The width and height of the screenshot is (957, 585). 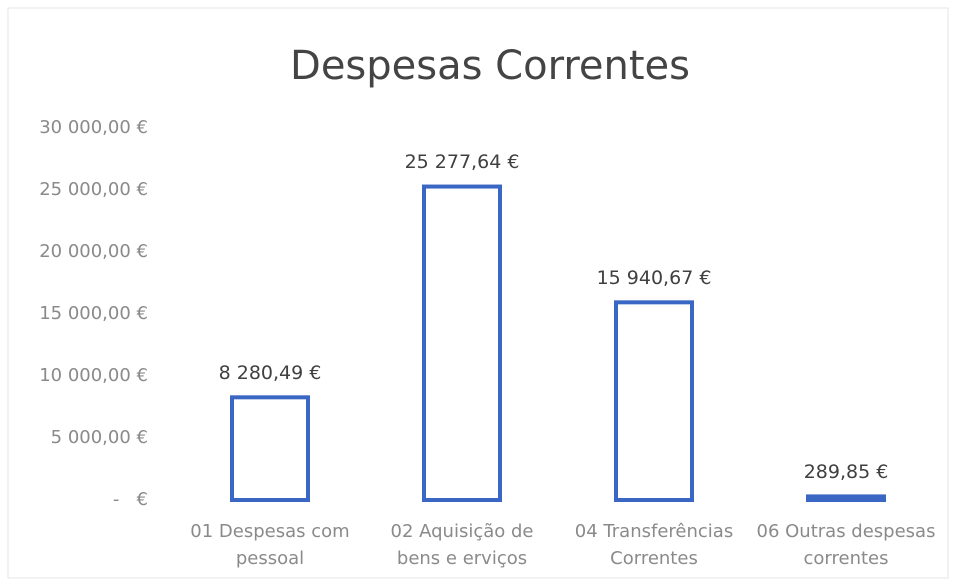 I want to click on y-tick-label: - €, so click(x=130, y=499).